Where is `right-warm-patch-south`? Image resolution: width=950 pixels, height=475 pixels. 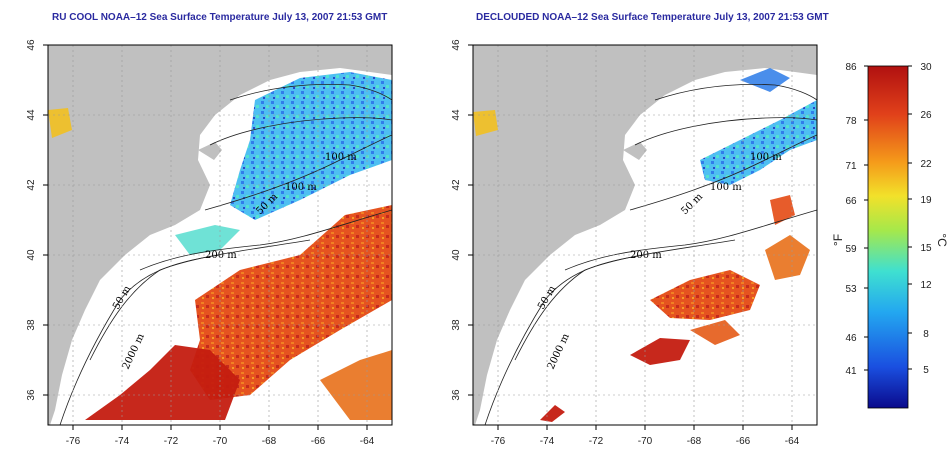 right-warm-patch-south is located at coordinates (660, 351).